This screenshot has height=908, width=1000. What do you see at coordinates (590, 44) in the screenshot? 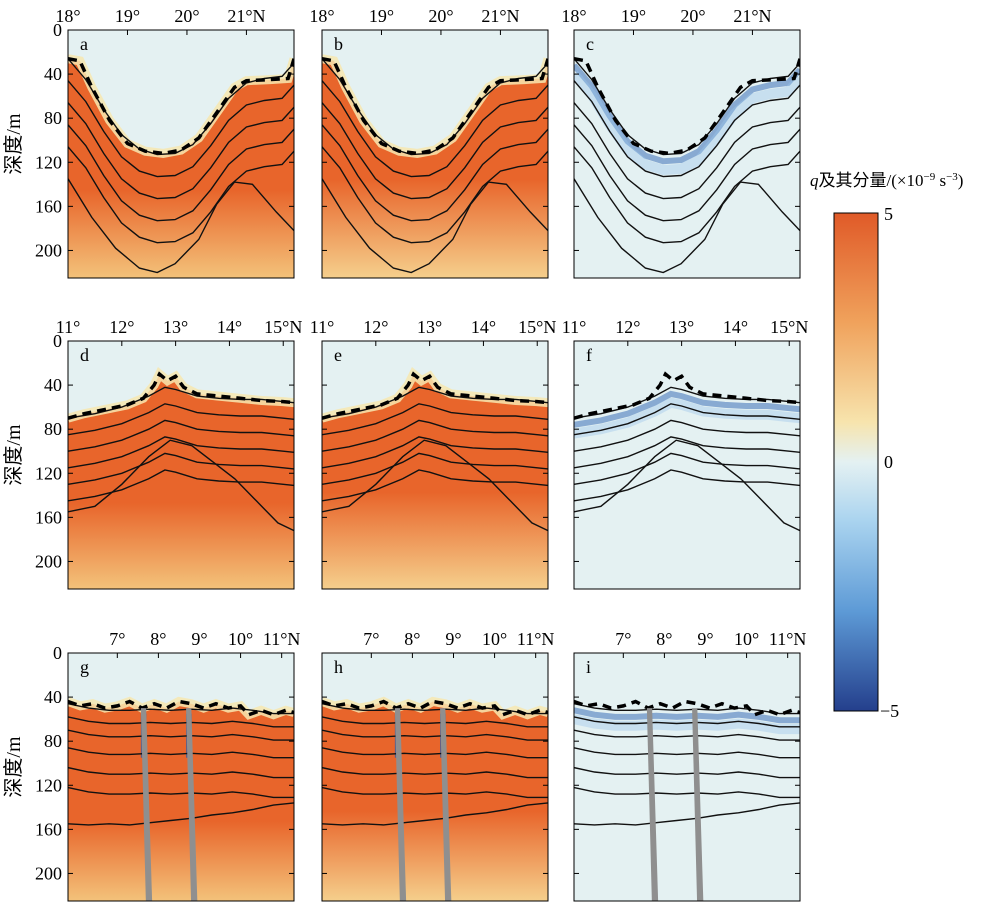
I see `panel-letter: c` at bounding box center [590, 44].